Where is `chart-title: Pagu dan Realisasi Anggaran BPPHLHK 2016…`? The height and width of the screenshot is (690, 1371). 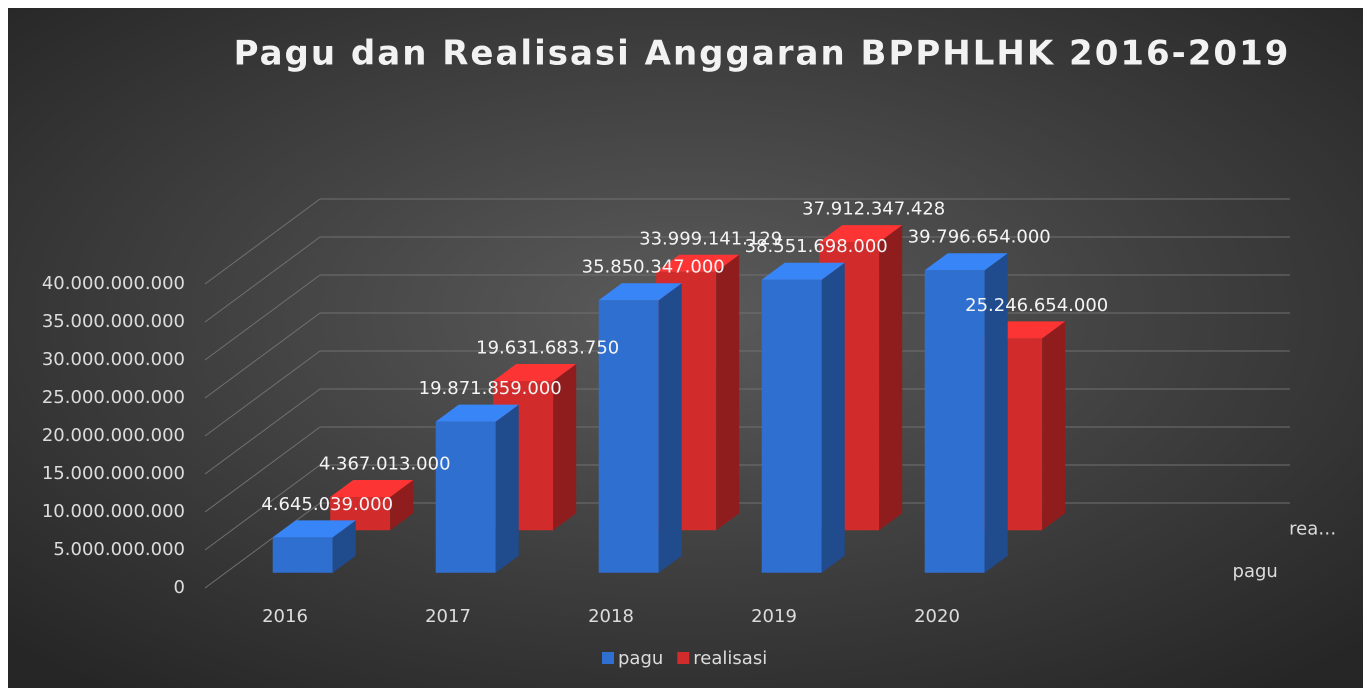 chart-title: Pagu dan Realisasi Anggaran BPPHLHK 2016… is located at coordinates (762, 54).